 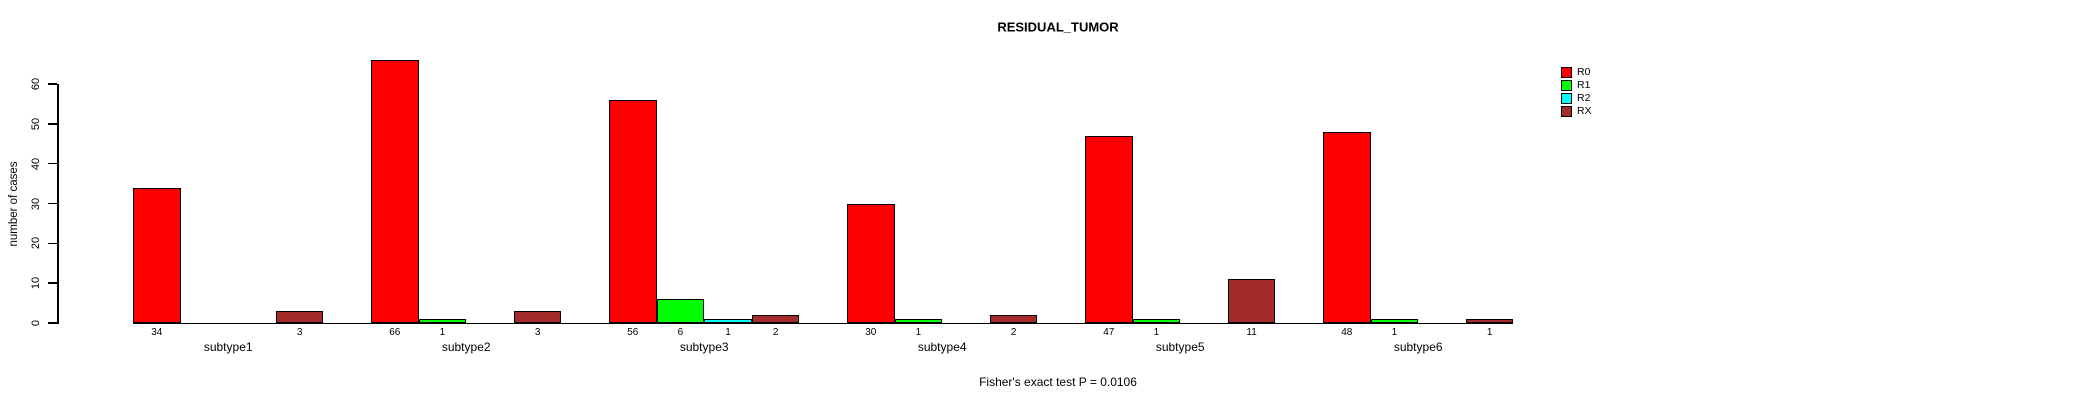 I want to click on x-category-label-subtype1: subtype1, so click(x=228, y=347).